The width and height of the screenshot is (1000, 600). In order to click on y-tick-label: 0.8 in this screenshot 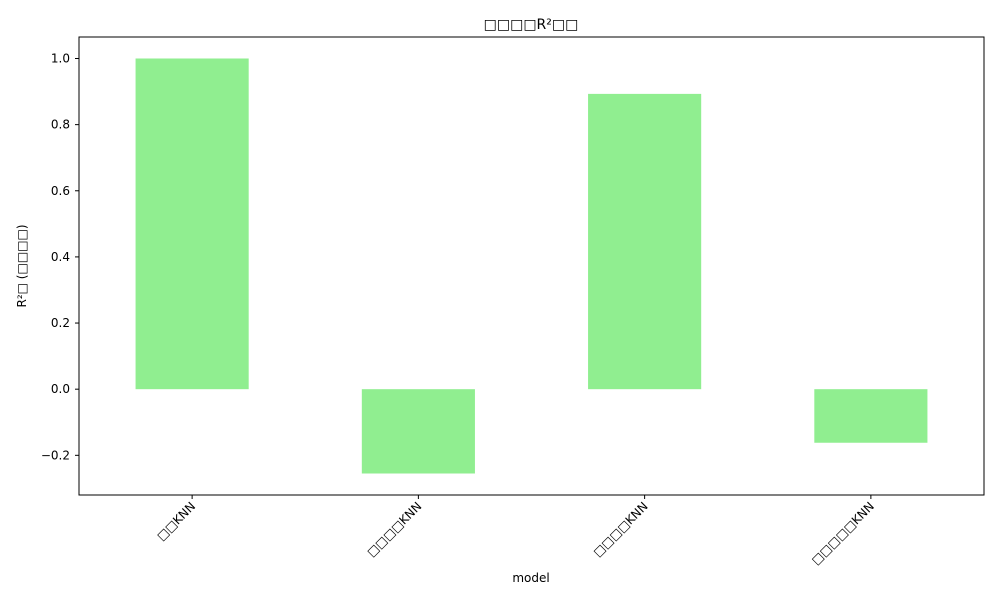, I will do `click(60, 125)`.